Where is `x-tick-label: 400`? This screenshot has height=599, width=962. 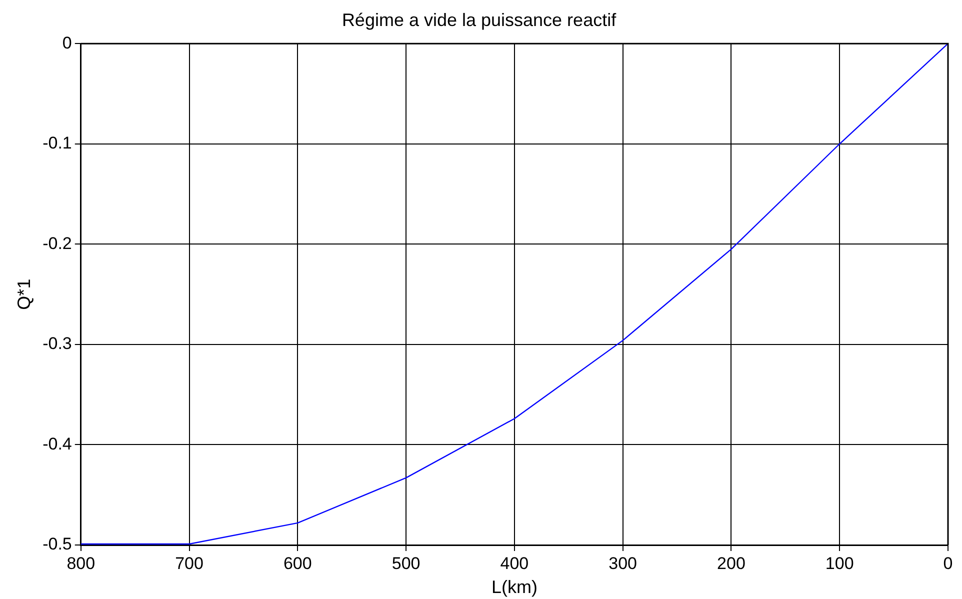
x-tick-label: 400 is located at coordinates (514, 563).